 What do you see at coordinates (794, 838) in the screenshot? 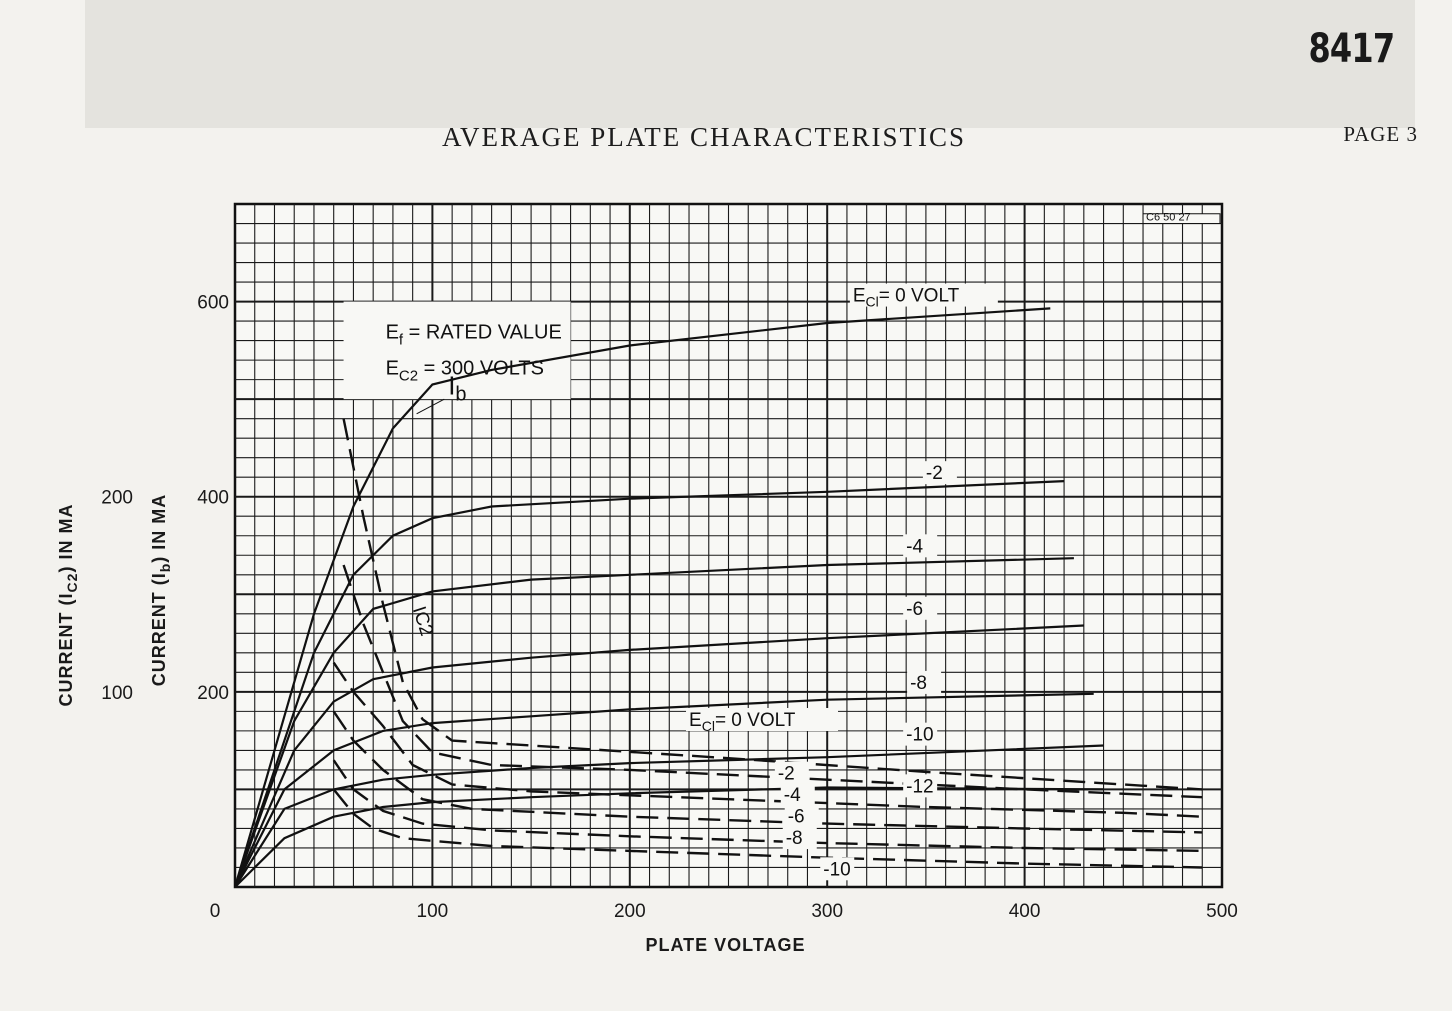
I see `screen-label-4: -8` at bounding box center [794, 838].